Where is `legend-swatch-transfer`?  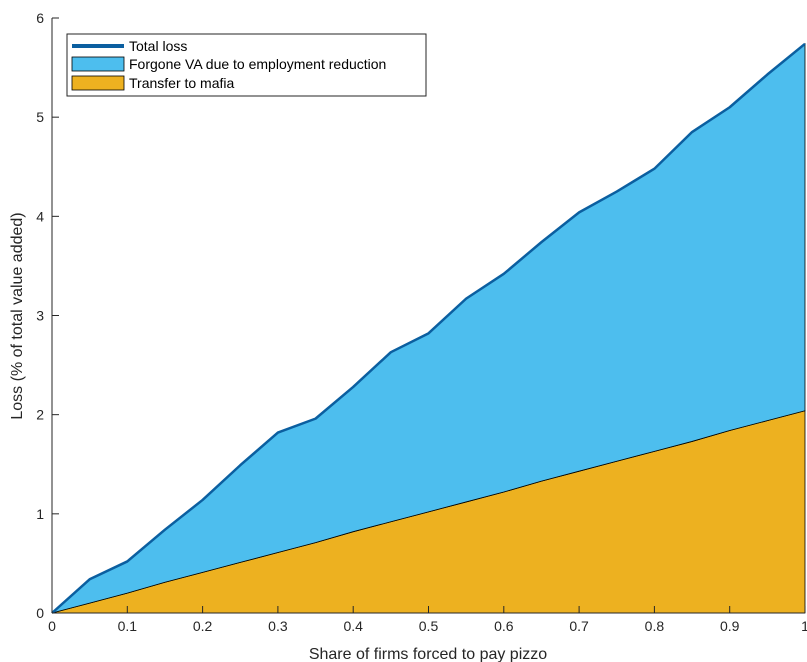 legend-swatch-transfer is located at coordinates (98, 83).